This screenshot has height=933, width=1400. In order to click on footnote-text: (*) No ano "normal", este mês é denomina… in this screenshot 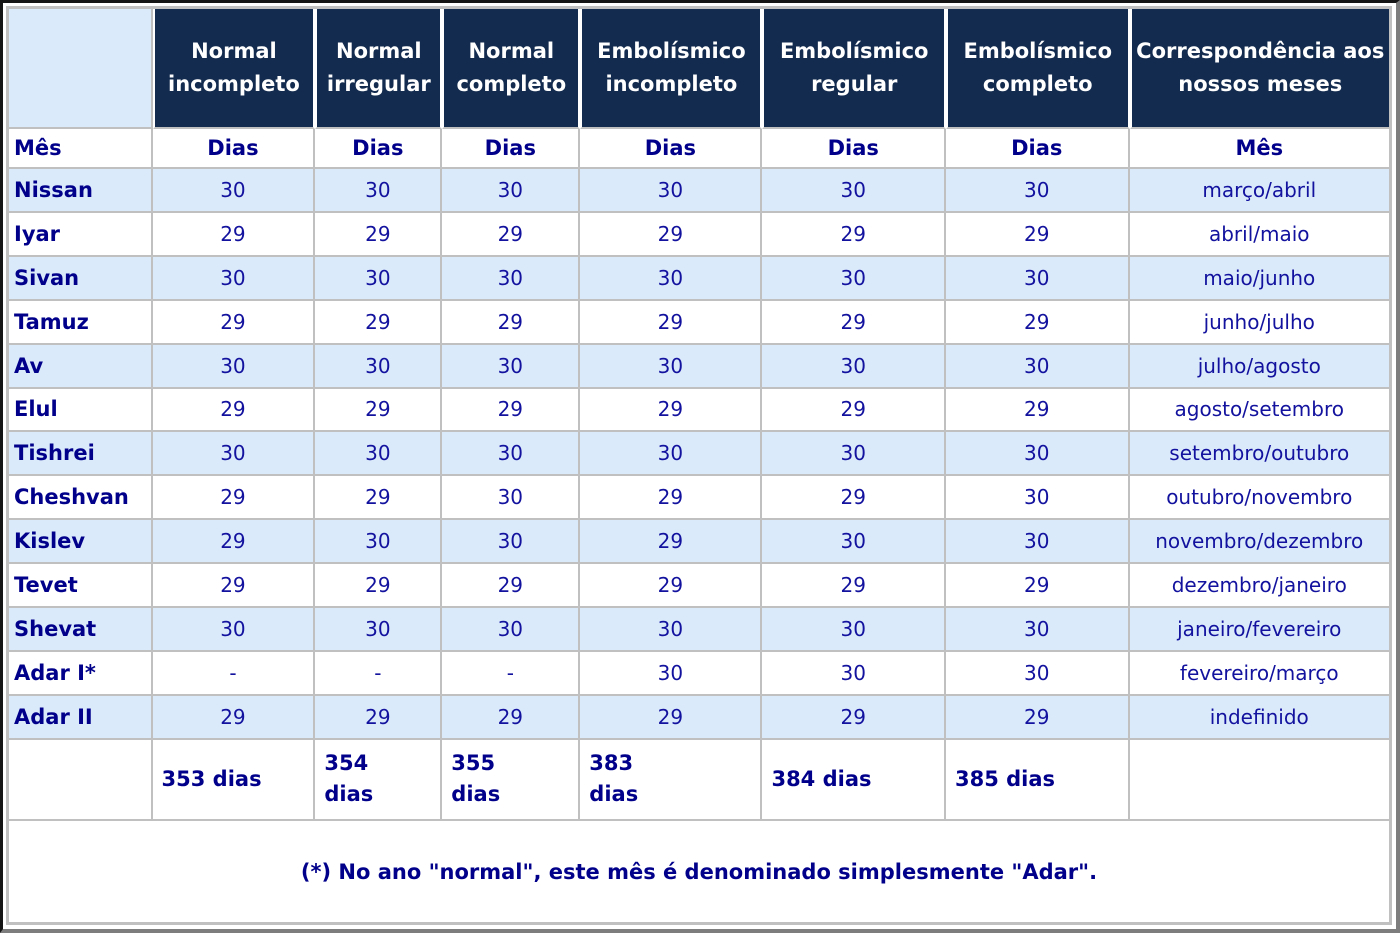, I will do `click(699, 871)`.